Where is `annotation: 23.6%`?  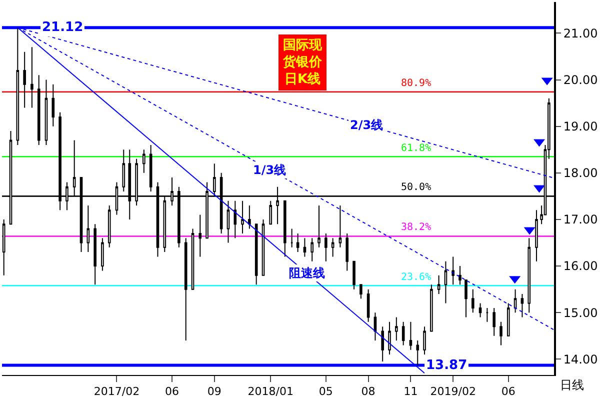
annotation: 23.6% is located at coordinates (416, 277).